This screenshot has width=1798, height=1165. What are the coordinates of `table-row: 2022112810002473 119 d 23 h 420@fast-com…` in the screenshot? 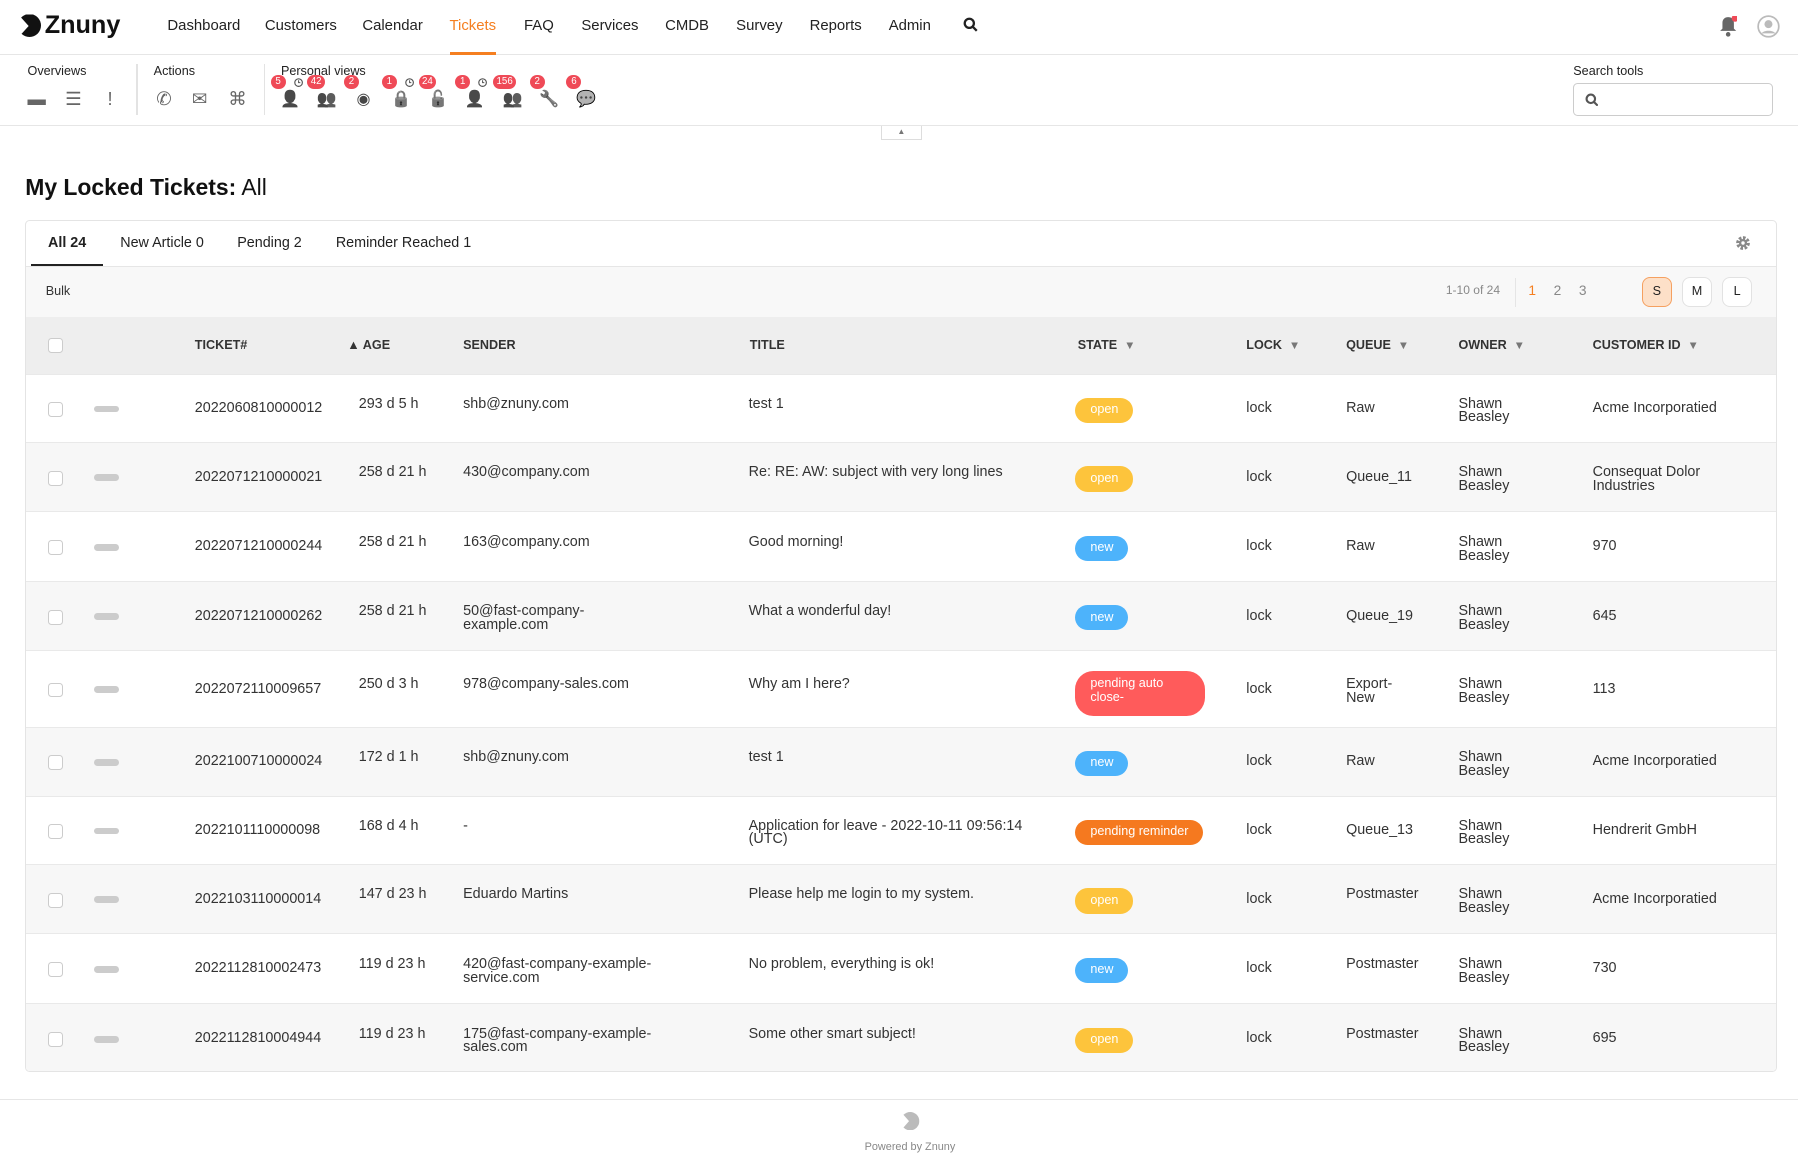 It's located at (901, 968).